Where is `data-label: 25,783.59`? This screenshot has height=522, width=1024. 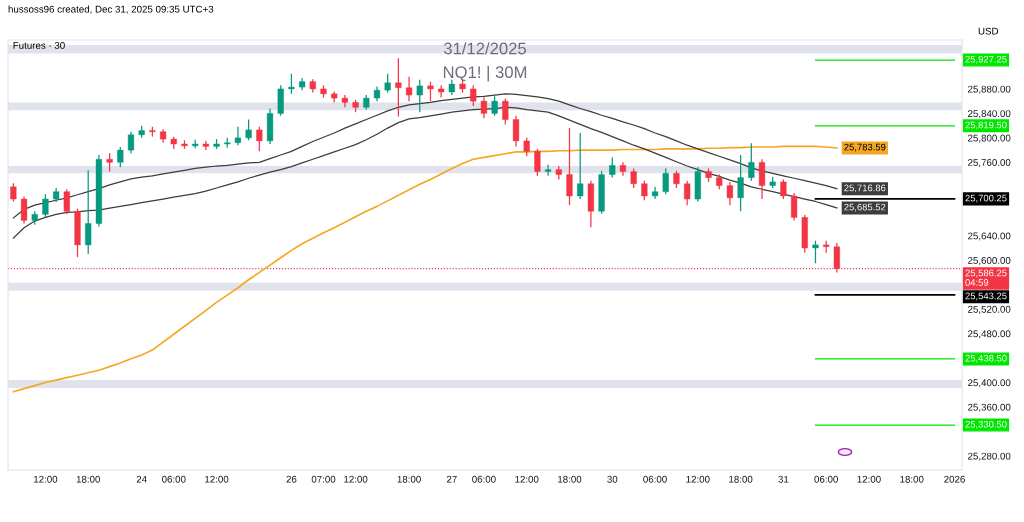
data-label: 25,783.59 is located at coordinates (865, 147).